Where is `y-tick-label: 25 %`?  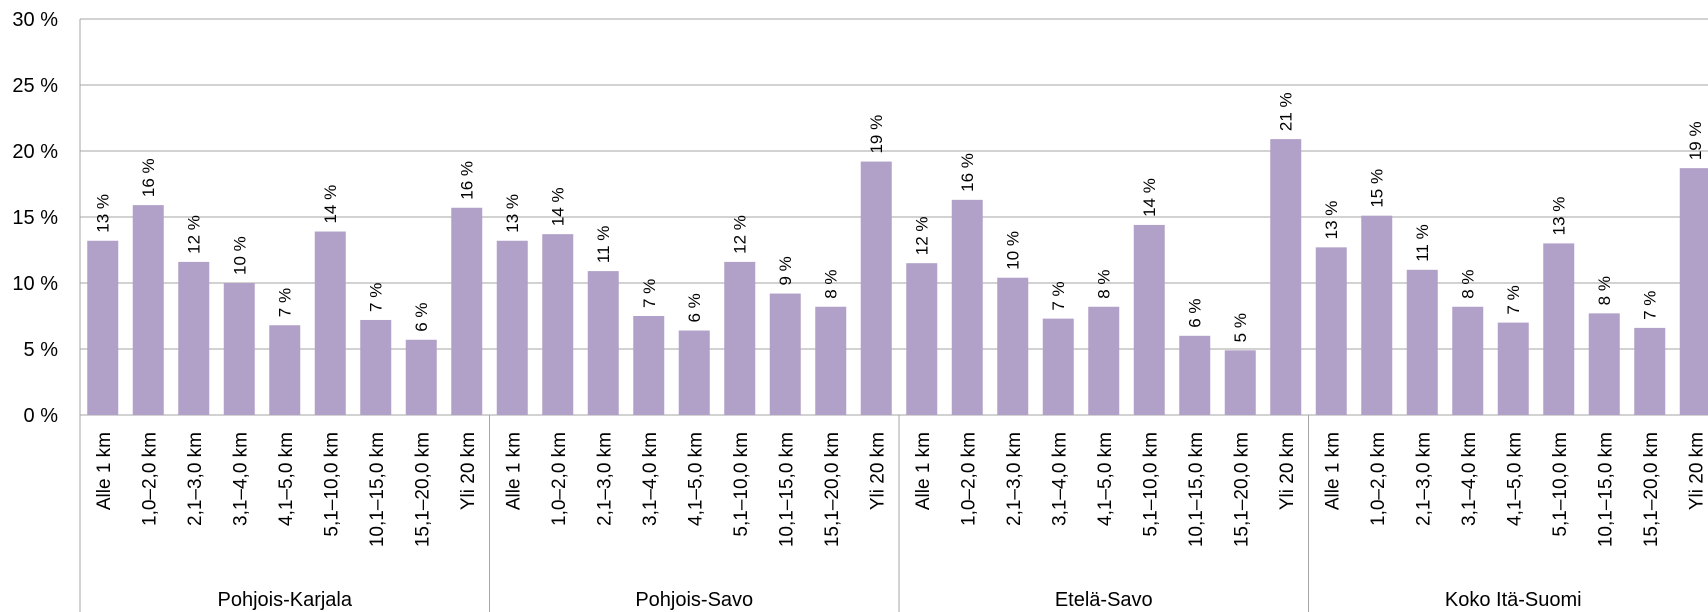
y-tick-label: 25 % is located at coordinates (35, 86).